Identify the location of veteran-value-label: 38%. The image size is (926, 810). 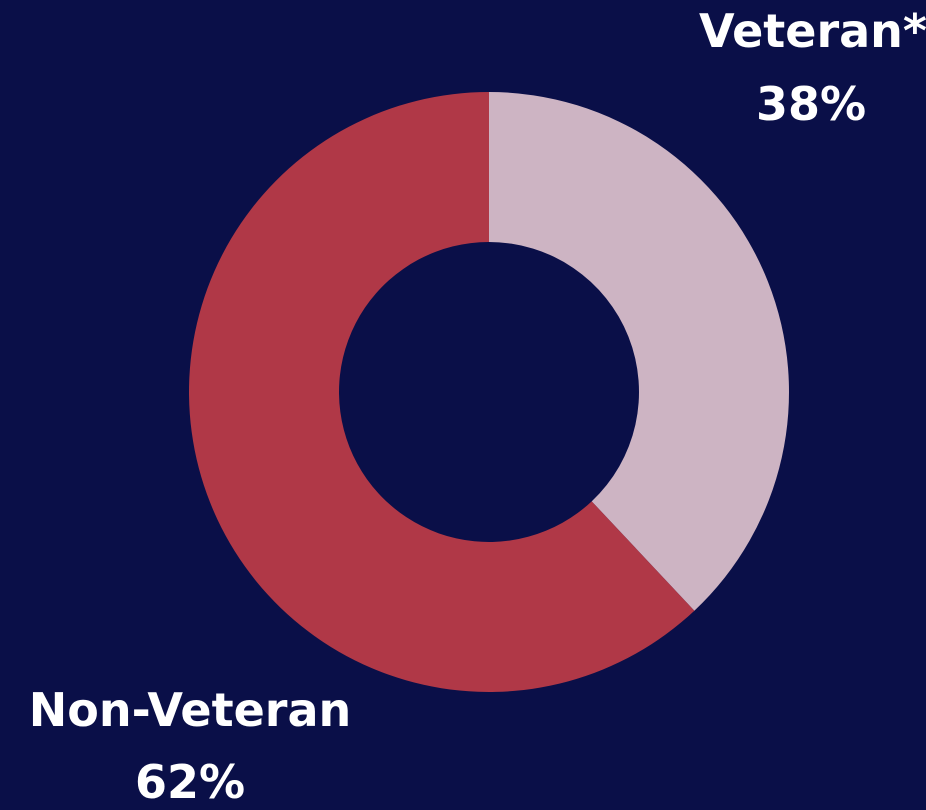
(811, 104).